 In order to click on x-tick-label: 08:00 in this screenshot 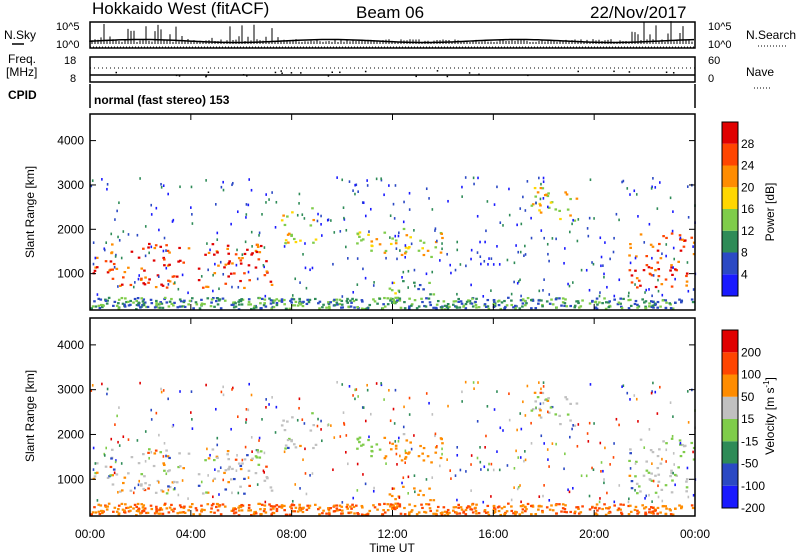, I will do `click(292, 534)`.